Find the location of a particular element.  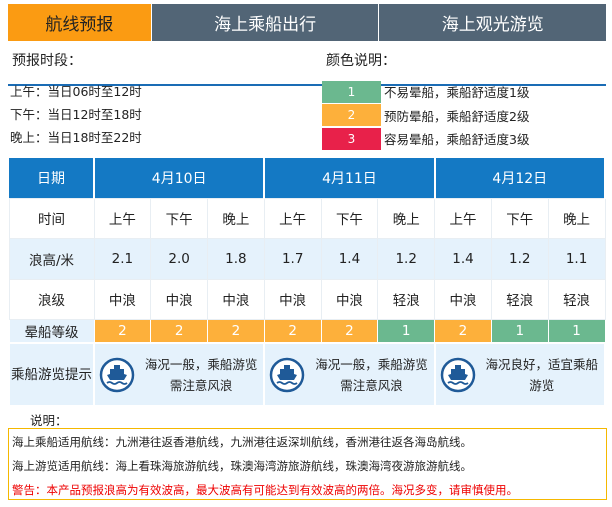

tip-text: 海况良好，适宜乘船游览 is located at coordinates (542, 374).